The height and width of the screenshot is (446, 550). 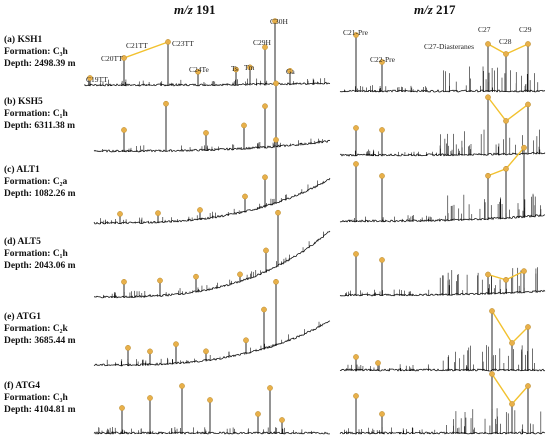 I want to click on peak-label-c21-pre: C21-Pre, so click(x=356, y=32).